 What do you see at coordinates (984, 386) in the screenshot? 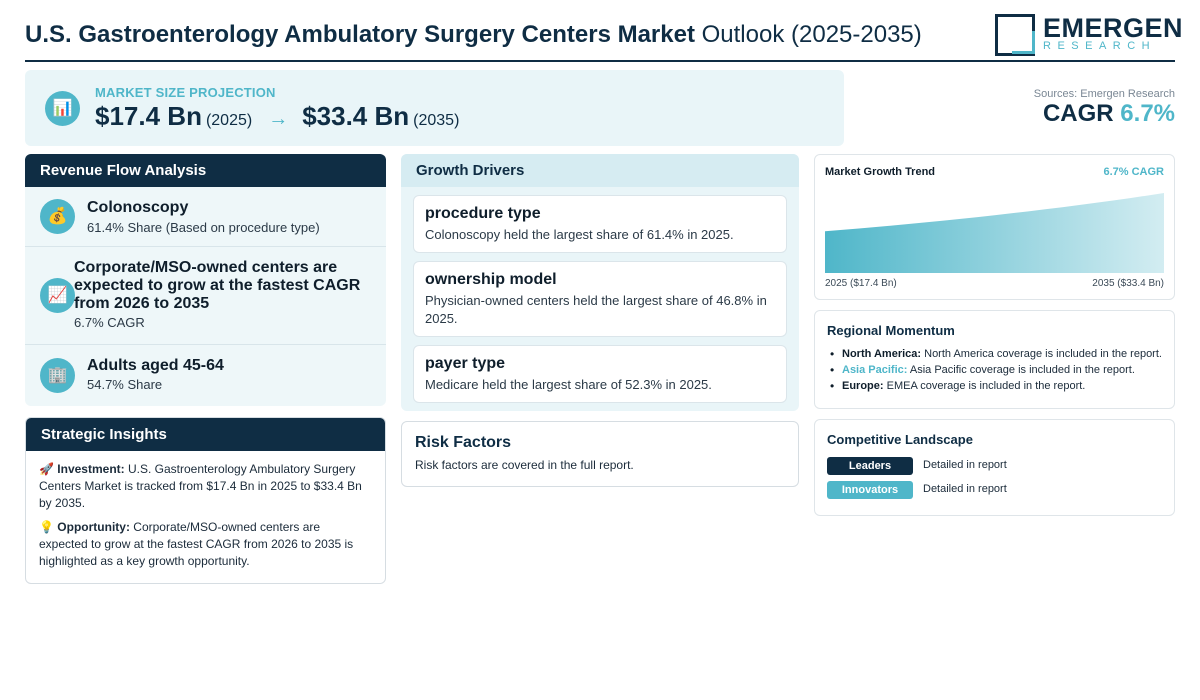
I see `region-text: EMEA coverage is included in the report.` at bounding box center [984, 386].